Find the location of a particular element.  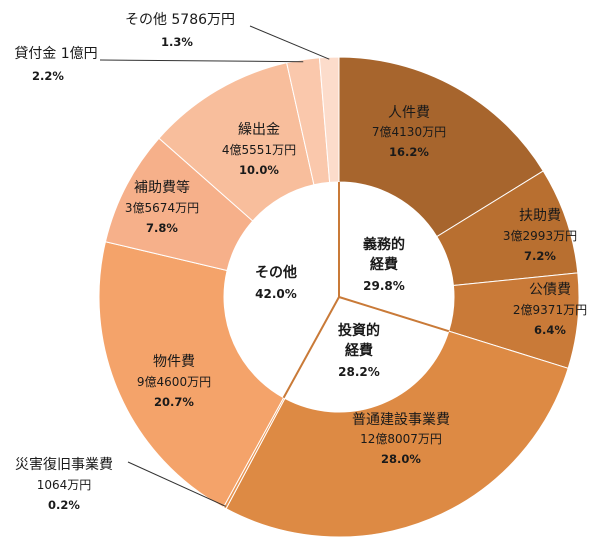

label-saigai-fukkyu-name: 災害復旧事業費 is located at coordinates (64, 464).